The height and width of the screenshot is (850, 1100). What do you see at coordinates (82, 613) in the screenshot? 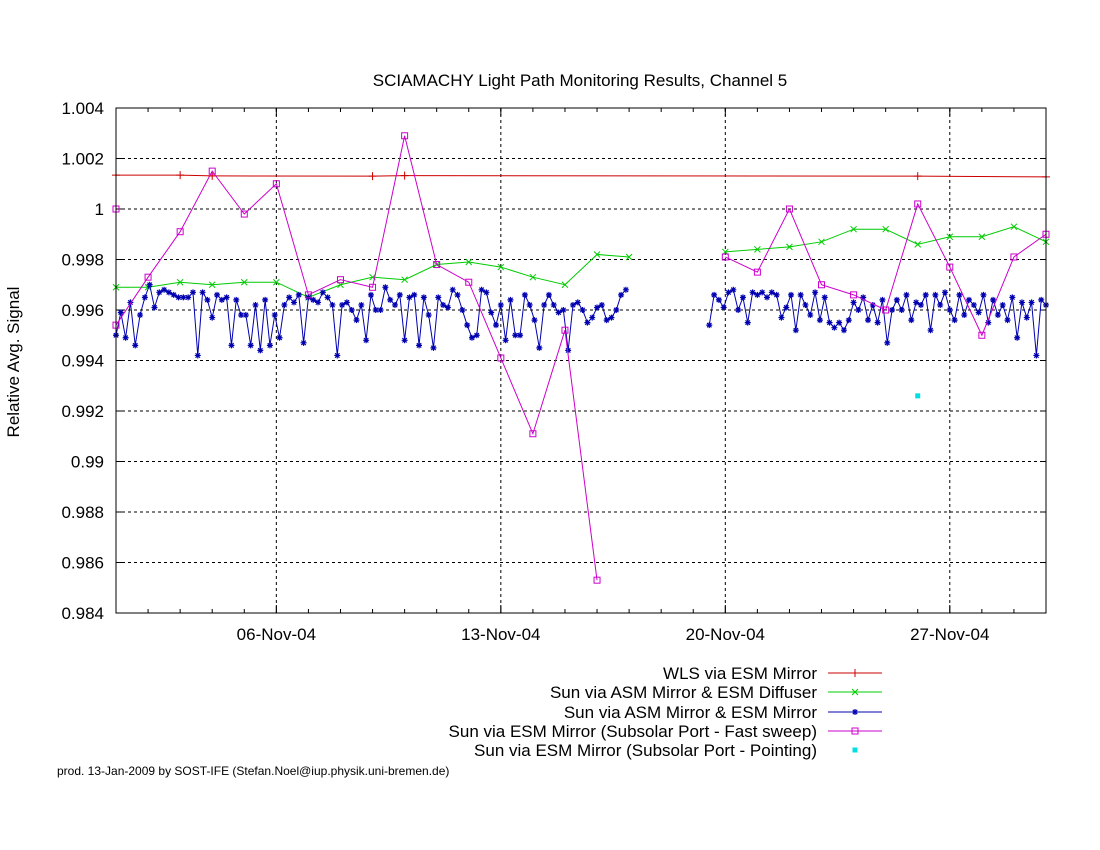
I see `y-tick-label: 0.984` at bounding box center [82, 613].